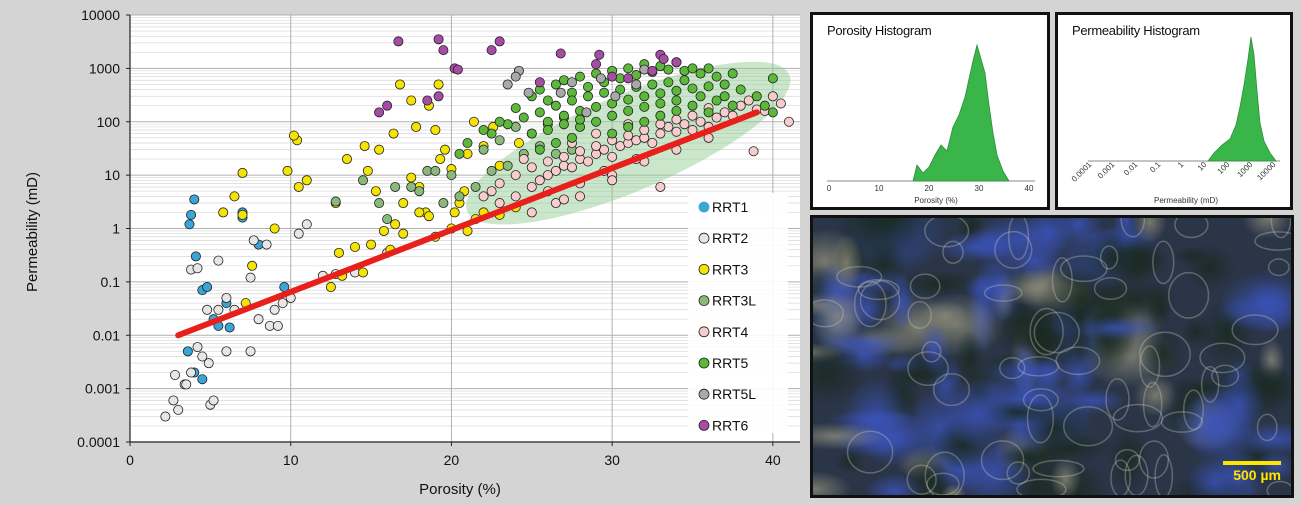  What do you see at coordinates (32, 232) in the screenshot?
I see `y-axis-label: Permeability (mD)` at bounding box center [32, 232].